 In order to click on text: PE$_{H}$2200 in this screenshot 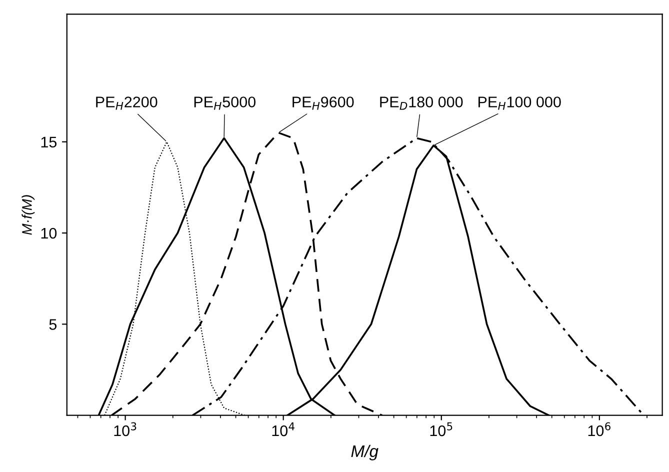, I will do `click(127, 103)`.